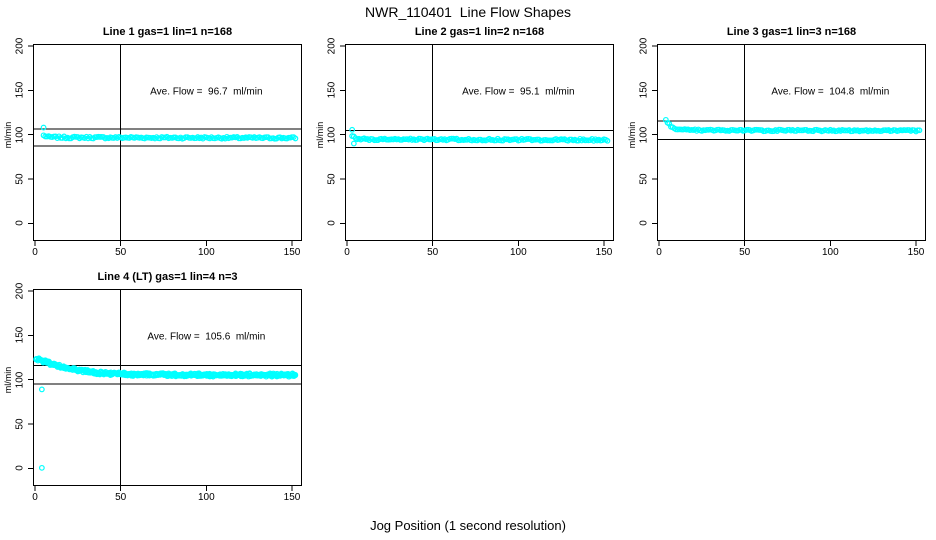  Describe the element at coordinates (468, 12) in the screenshot. I see `figure-title: NWR_110401 Line Flow Shapes` at that location.